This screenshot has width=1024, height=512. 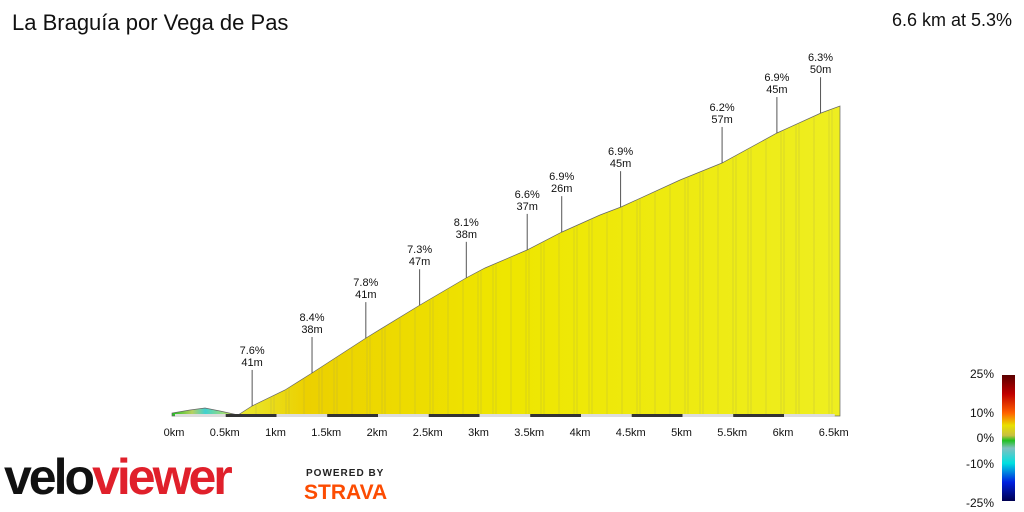 What do you see at coordinates (428, 433) in the screenshot?
I see `x-tick-label: 2.5km` at bounding box center [428, 433].